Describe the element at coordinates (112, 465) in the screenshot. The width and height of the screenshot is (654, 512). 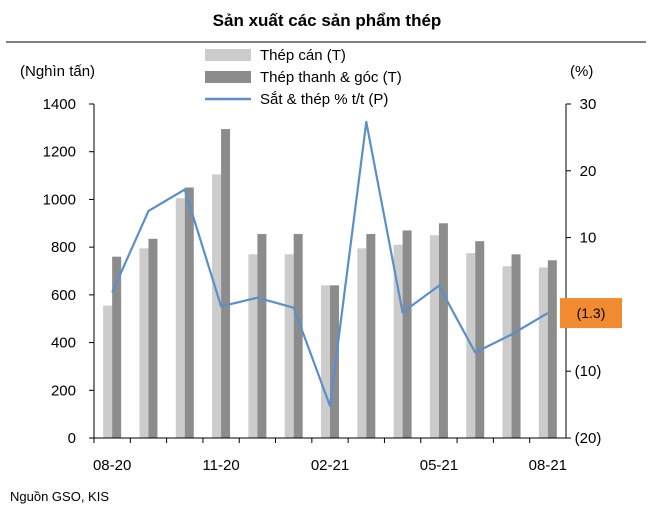
I see `x-tick-label-08-20: 08-20` at that location.